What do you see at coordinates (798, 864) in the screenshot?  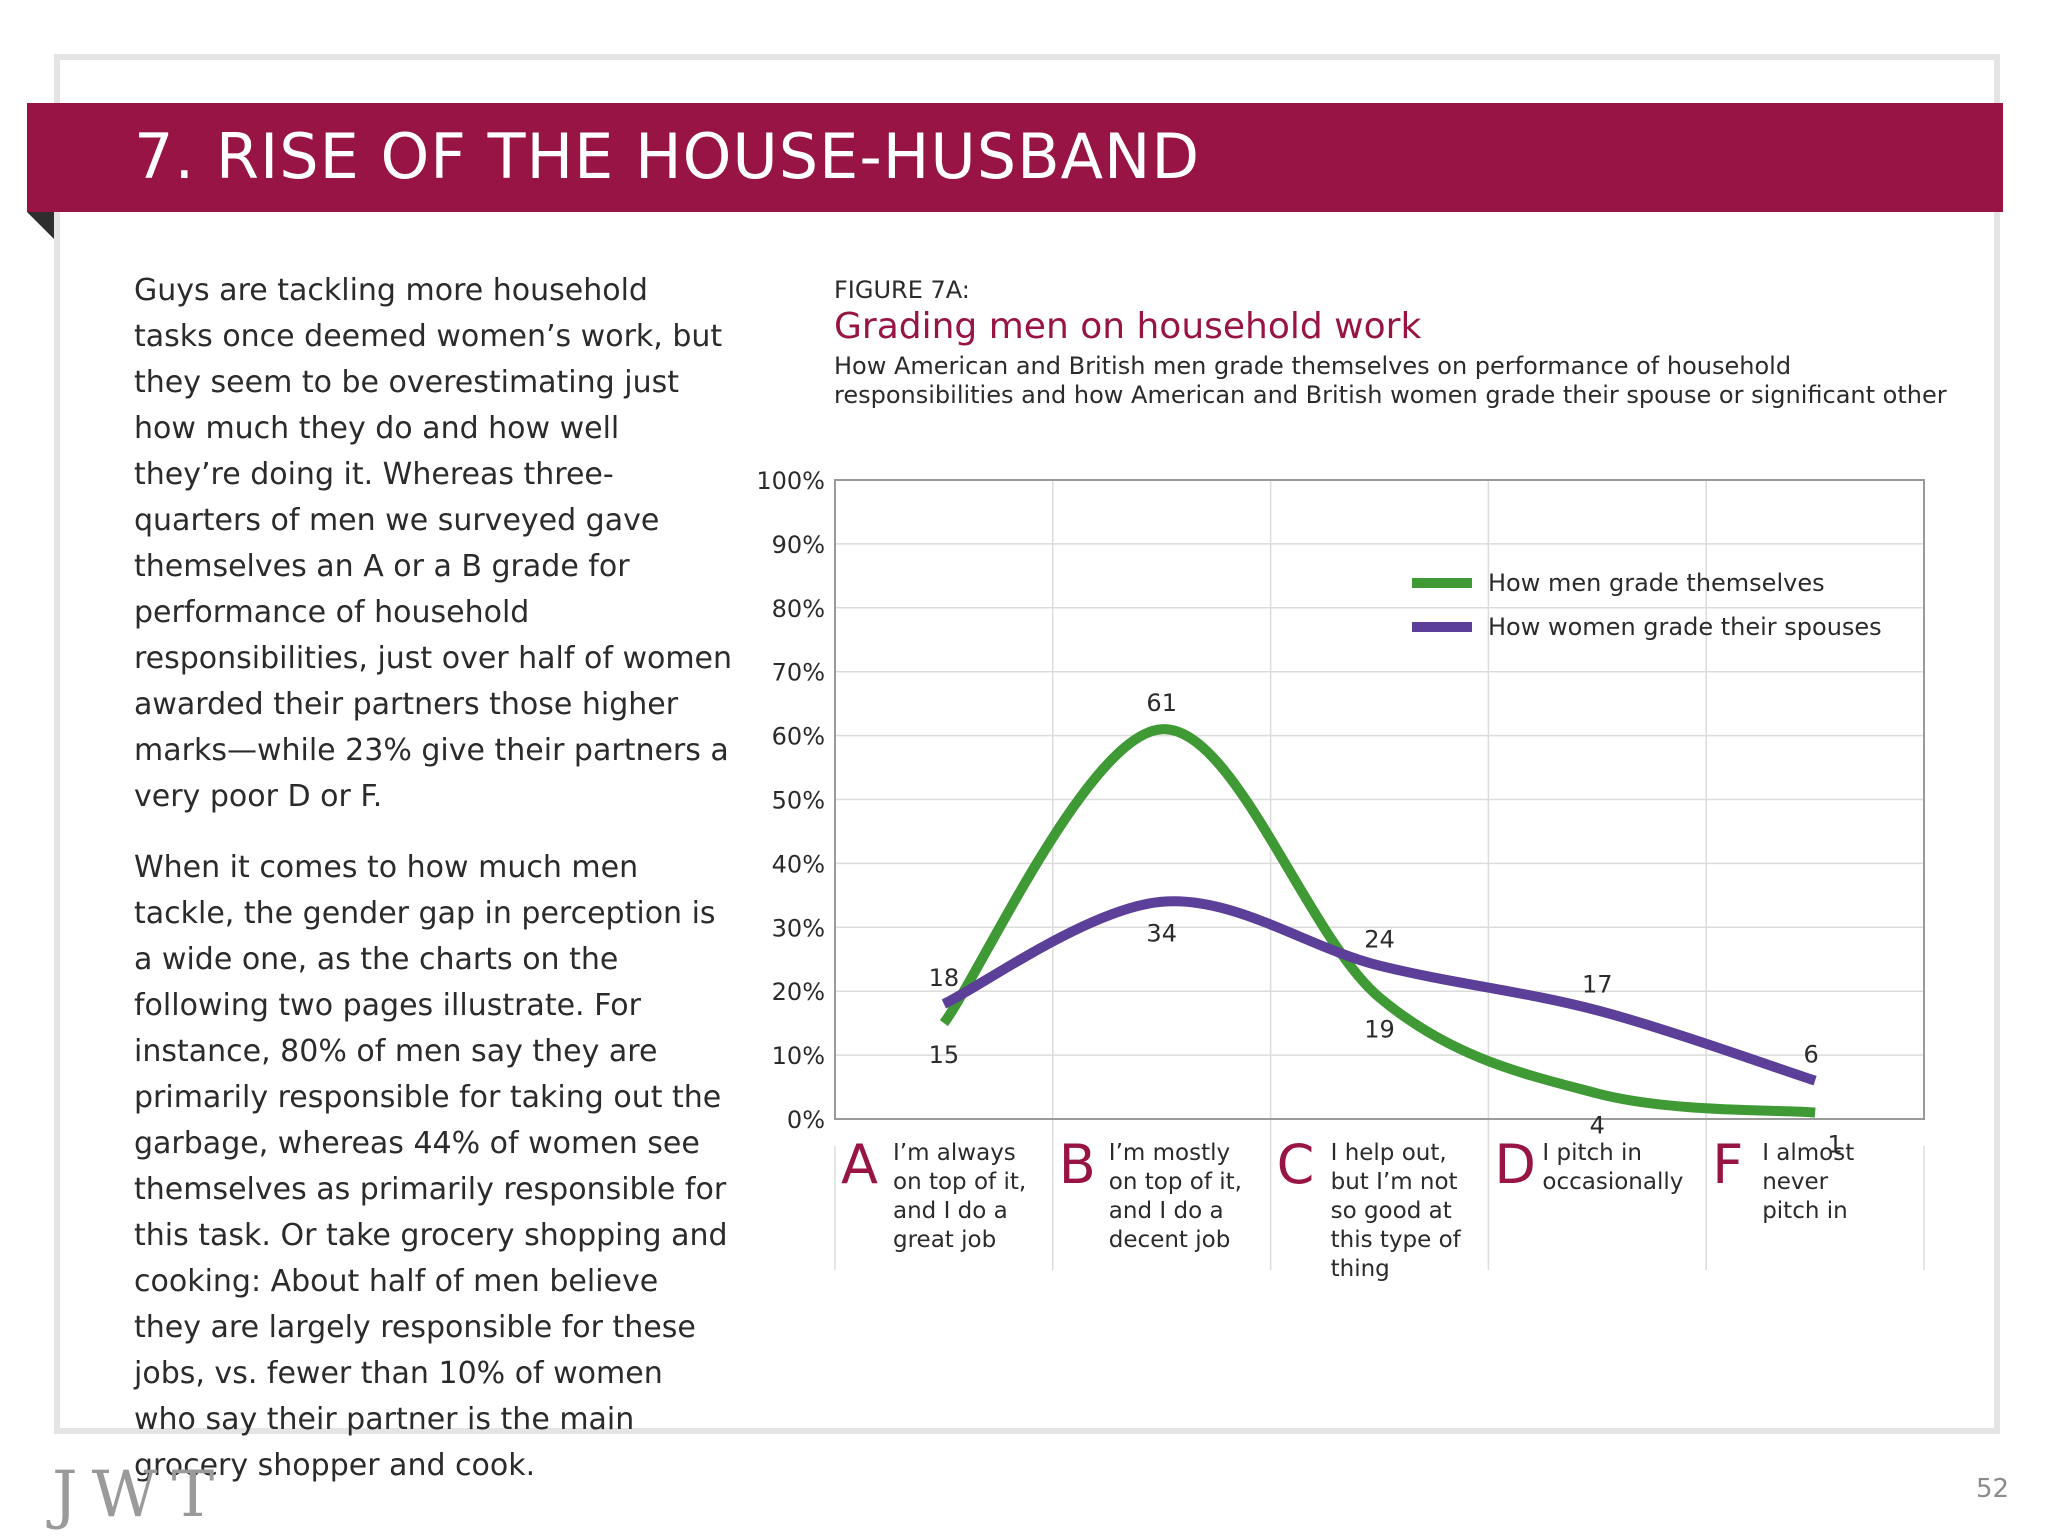 I see `y-tick-label: 40%` at bounding box center [798, 864].